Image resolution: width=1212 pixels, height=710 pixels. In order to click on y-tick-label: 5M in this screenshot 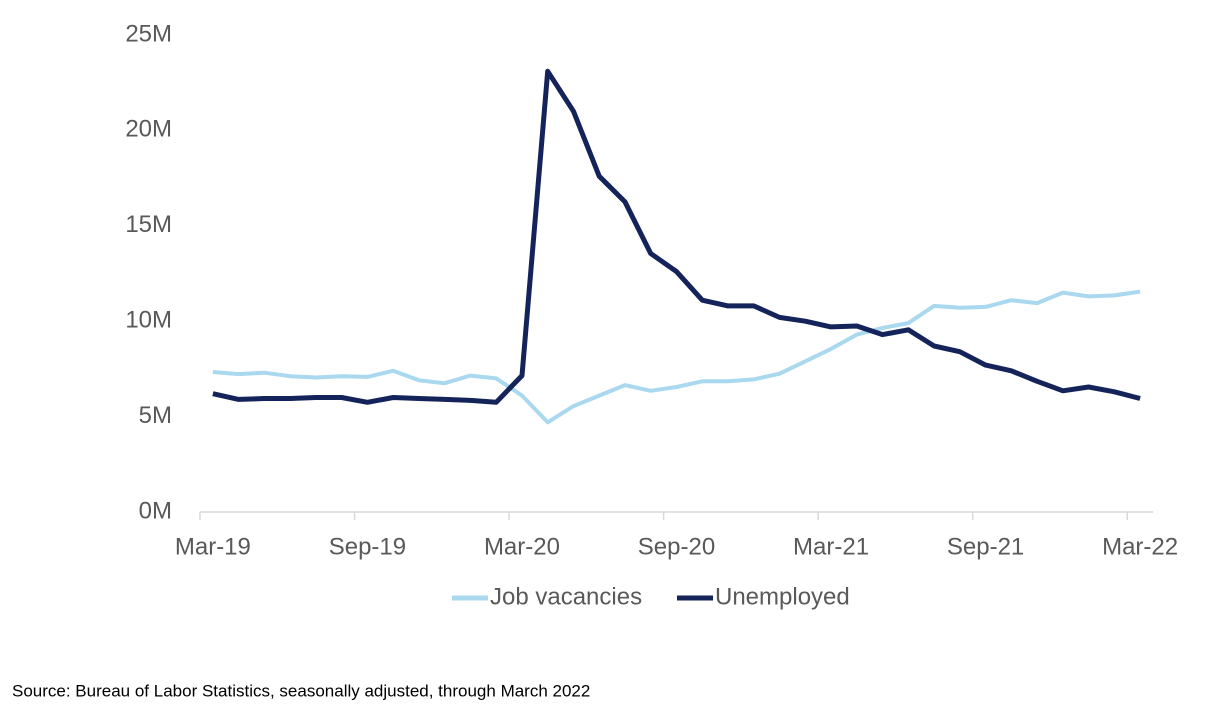, I will do `click(155, 415)`.